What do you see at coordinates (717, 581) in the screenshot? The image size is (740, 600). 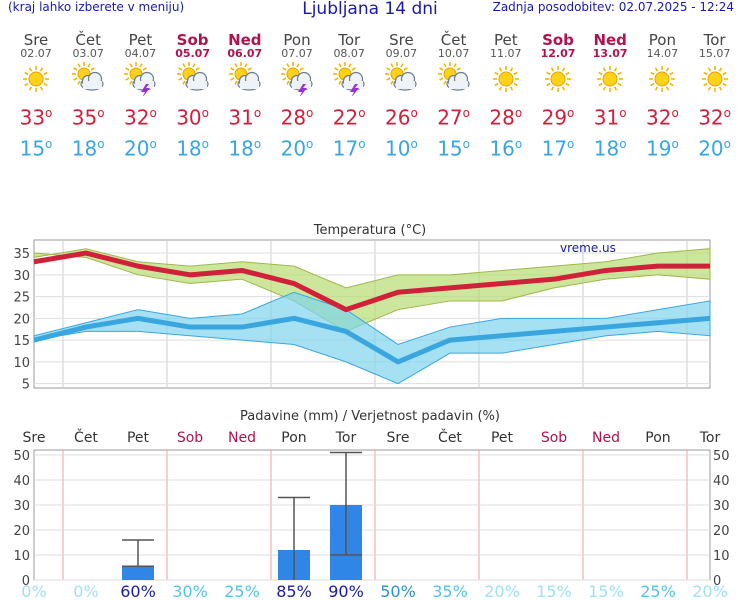 I see `y-tick-label-right: 0` at bounding box center [717, 581].